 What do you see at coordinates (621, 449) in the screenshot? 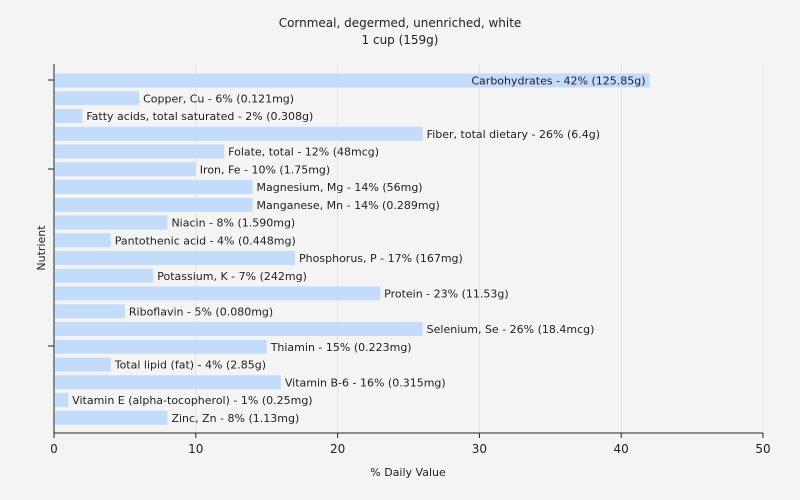
I see `x-tick-label-4: 40` at bounding box center [621, 449].